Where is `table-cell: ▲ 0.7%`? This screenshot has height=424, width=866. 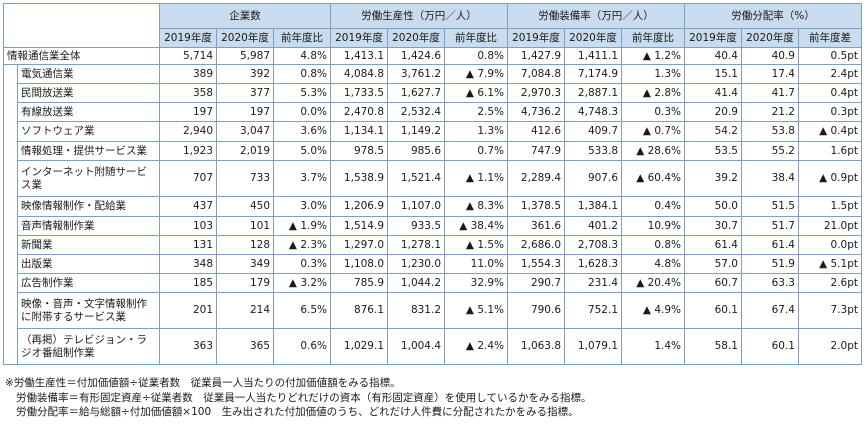
table-cell: ▲ 0.7% is located at coordinates (653, 131).